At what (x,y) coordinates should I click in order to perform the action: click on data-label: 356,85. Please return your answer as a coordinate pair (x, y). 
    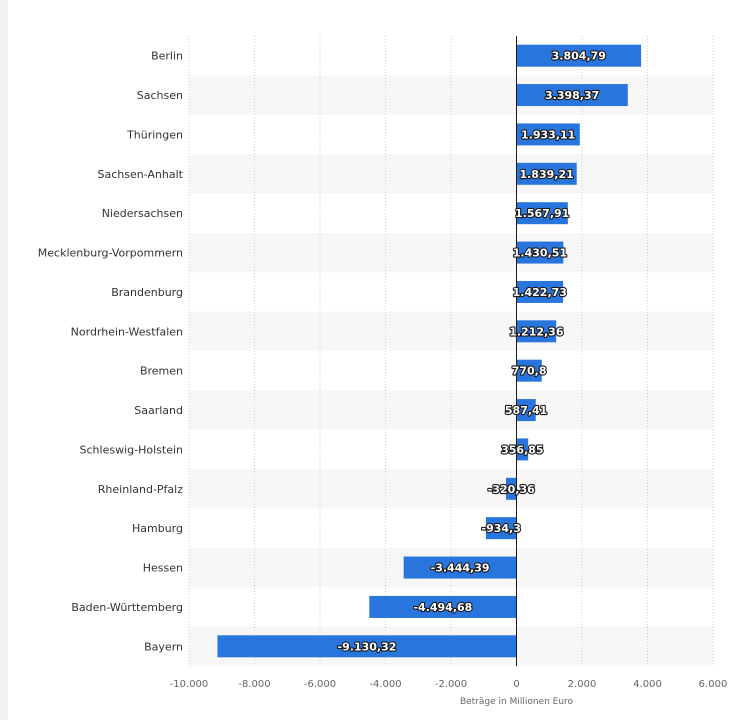
    Looking at the image, I should click on (522, 449).